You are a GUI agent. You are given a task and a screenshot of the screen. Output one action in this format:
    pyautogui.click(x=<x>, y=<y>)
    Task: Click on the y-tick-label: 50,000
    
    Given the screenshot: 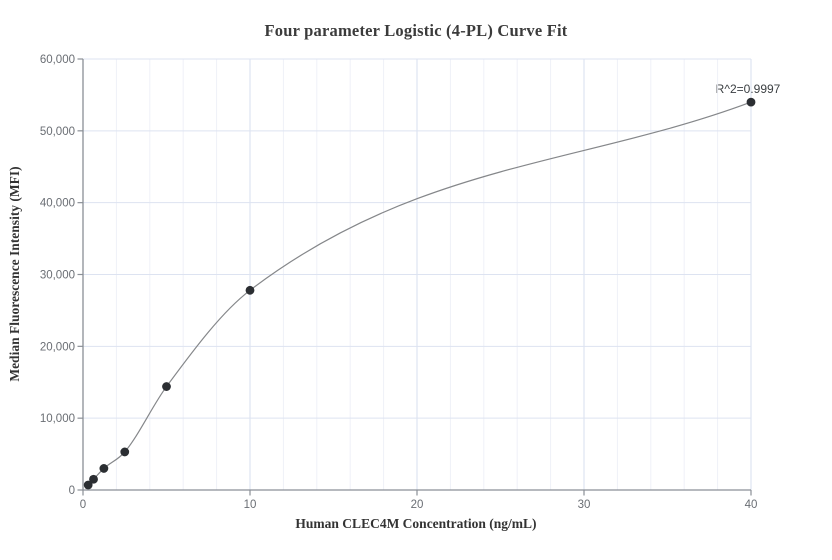 What is the action you would take?
    pyautogui.click(x=57, y=132)
    